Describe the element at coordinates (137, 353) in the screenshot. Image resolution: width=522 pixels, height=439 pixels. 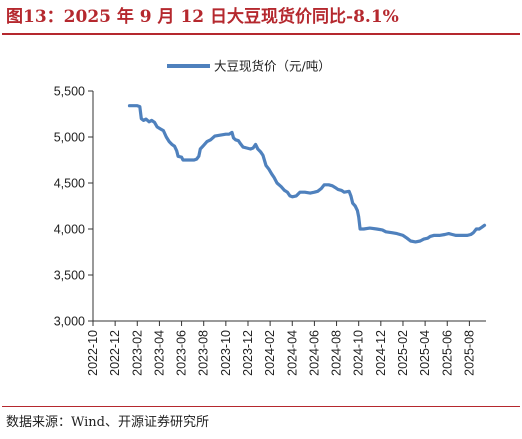
I see `x-tick-label: 2023-02` at that location.